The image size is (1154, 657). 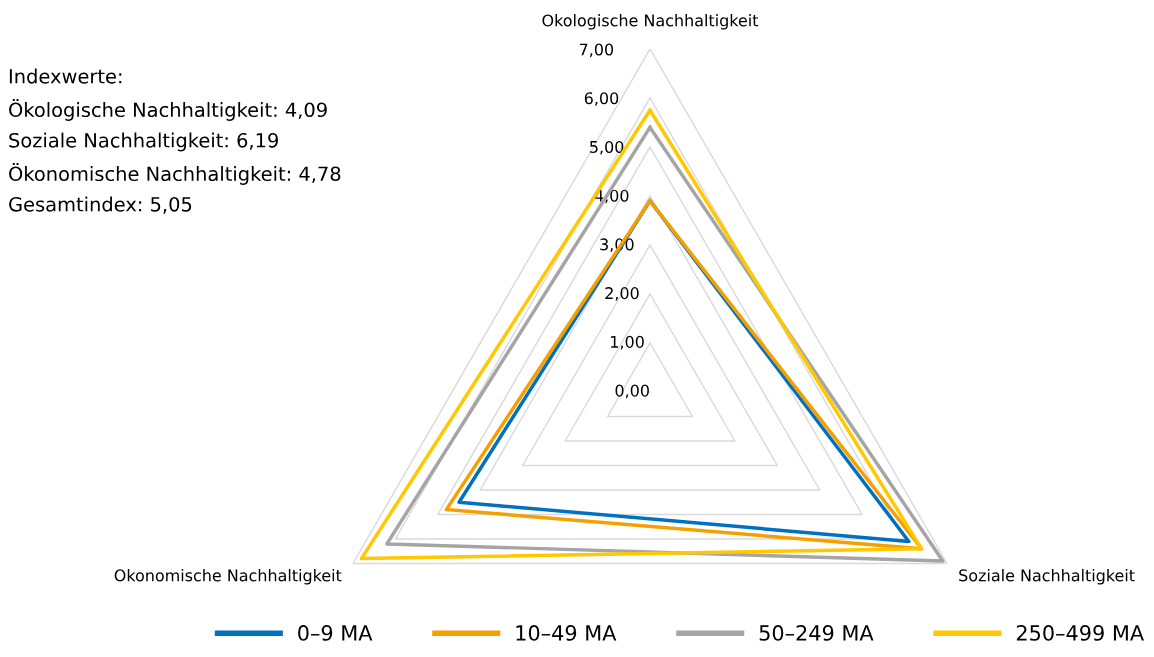 I want to click on y-tick-label: 5,00, so click(x=607, y=147).